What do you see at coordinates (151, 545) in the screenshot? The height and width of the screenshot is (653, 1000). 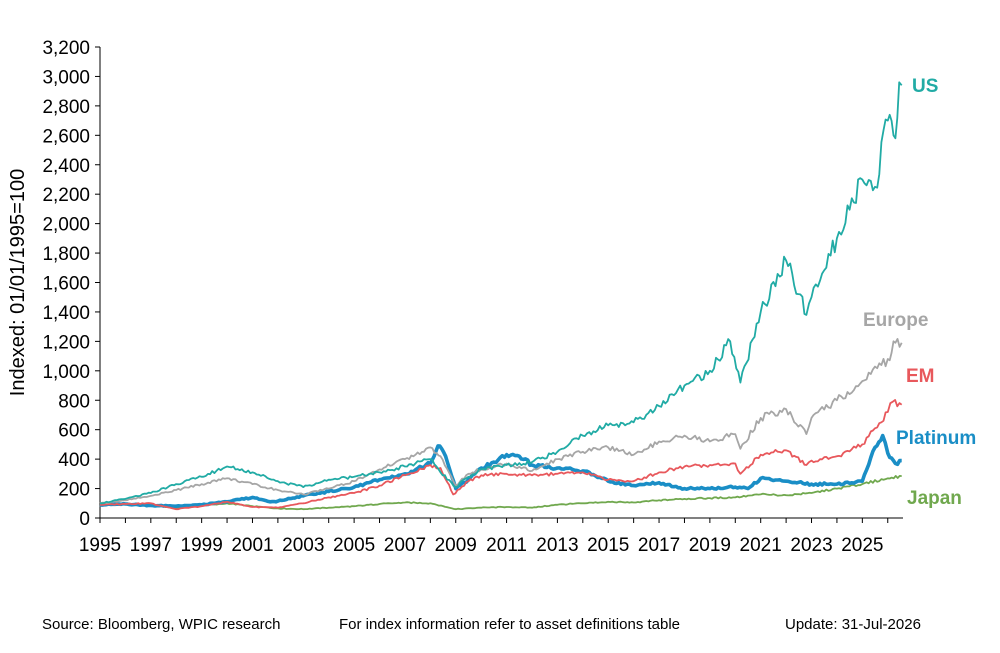 I see `x-tick-label: 1997` at bounding box center [151, 545].